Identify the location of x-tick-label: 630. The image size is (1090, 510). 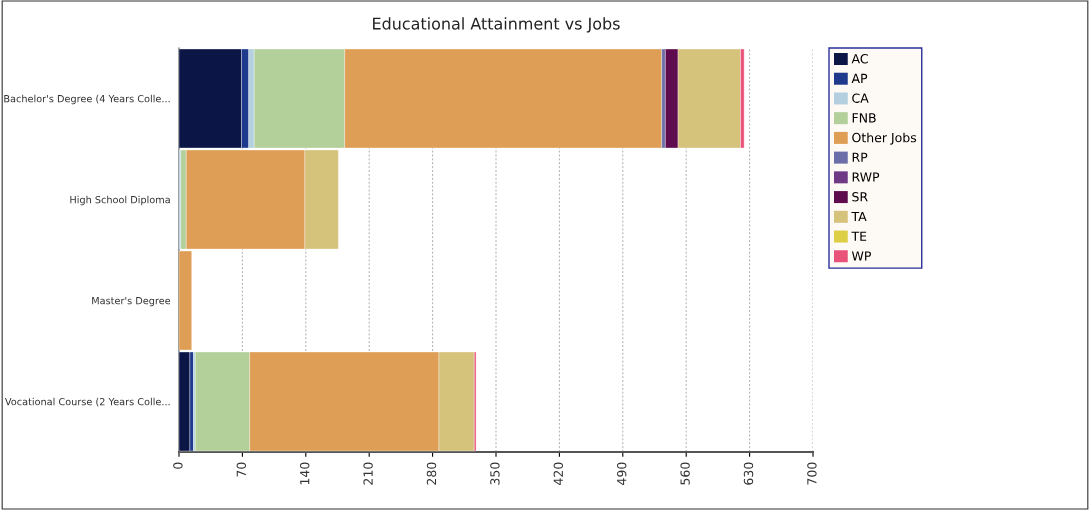
(748, 473).